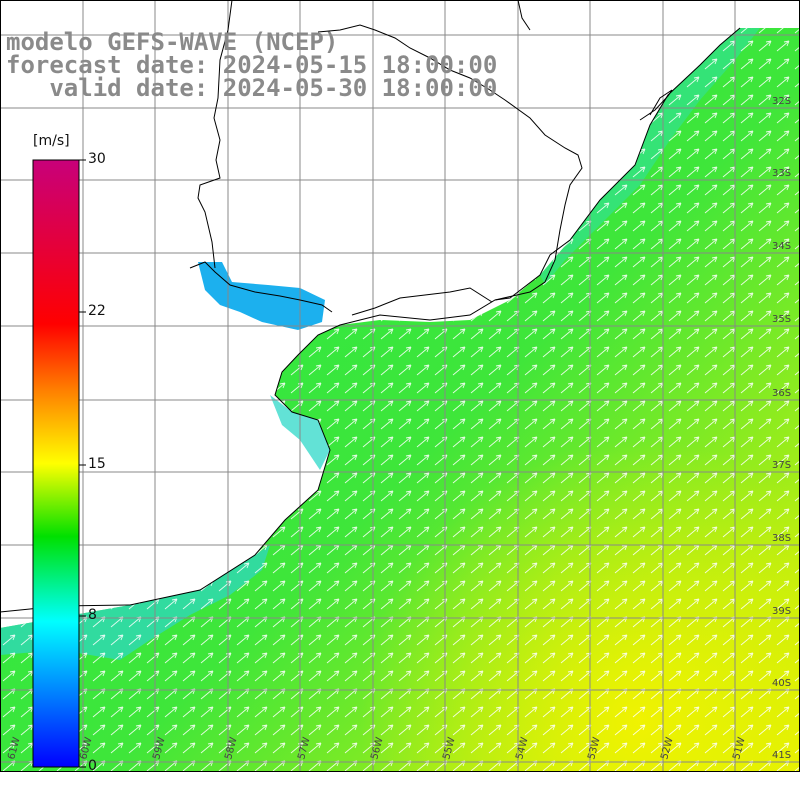 The width and height of the screenshot is (800, 800). I want to click on lat-label: 40S, so click(781, 683).